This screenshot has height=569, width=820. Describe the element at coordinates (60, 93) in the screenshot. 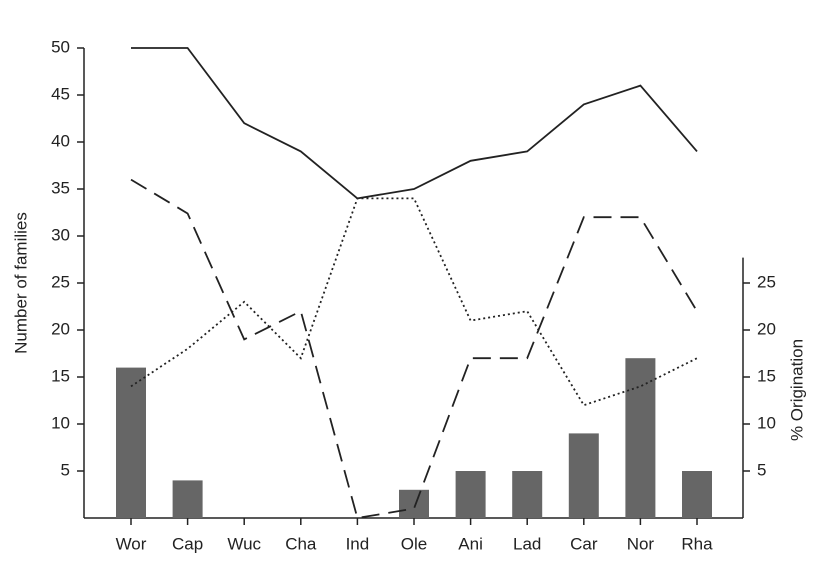

I see `y-tick-label: 45` at that location.